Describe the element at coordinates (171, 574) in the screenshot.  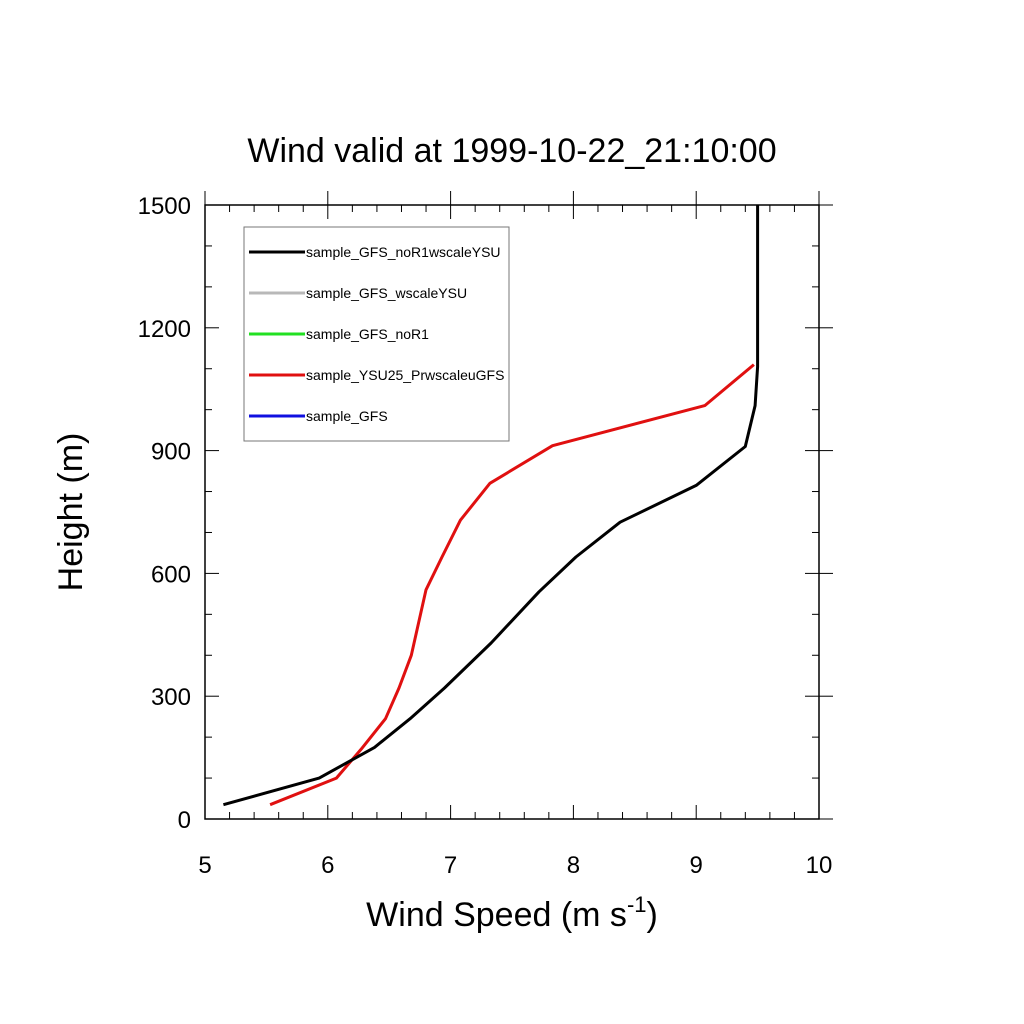
I see `y-tick-label: 600` at that location.